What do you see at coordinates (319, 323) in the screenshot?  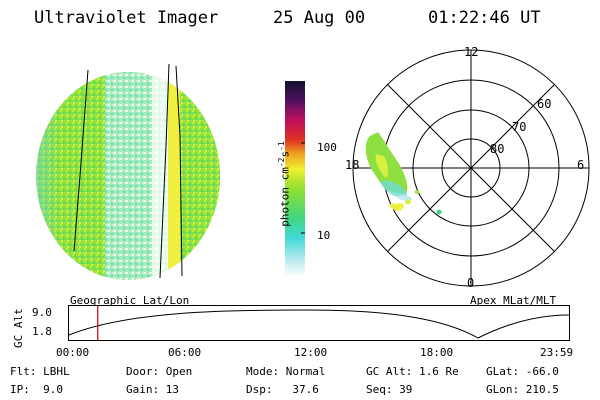 I see `altitude-timeline` at bounding box center [319, 323].